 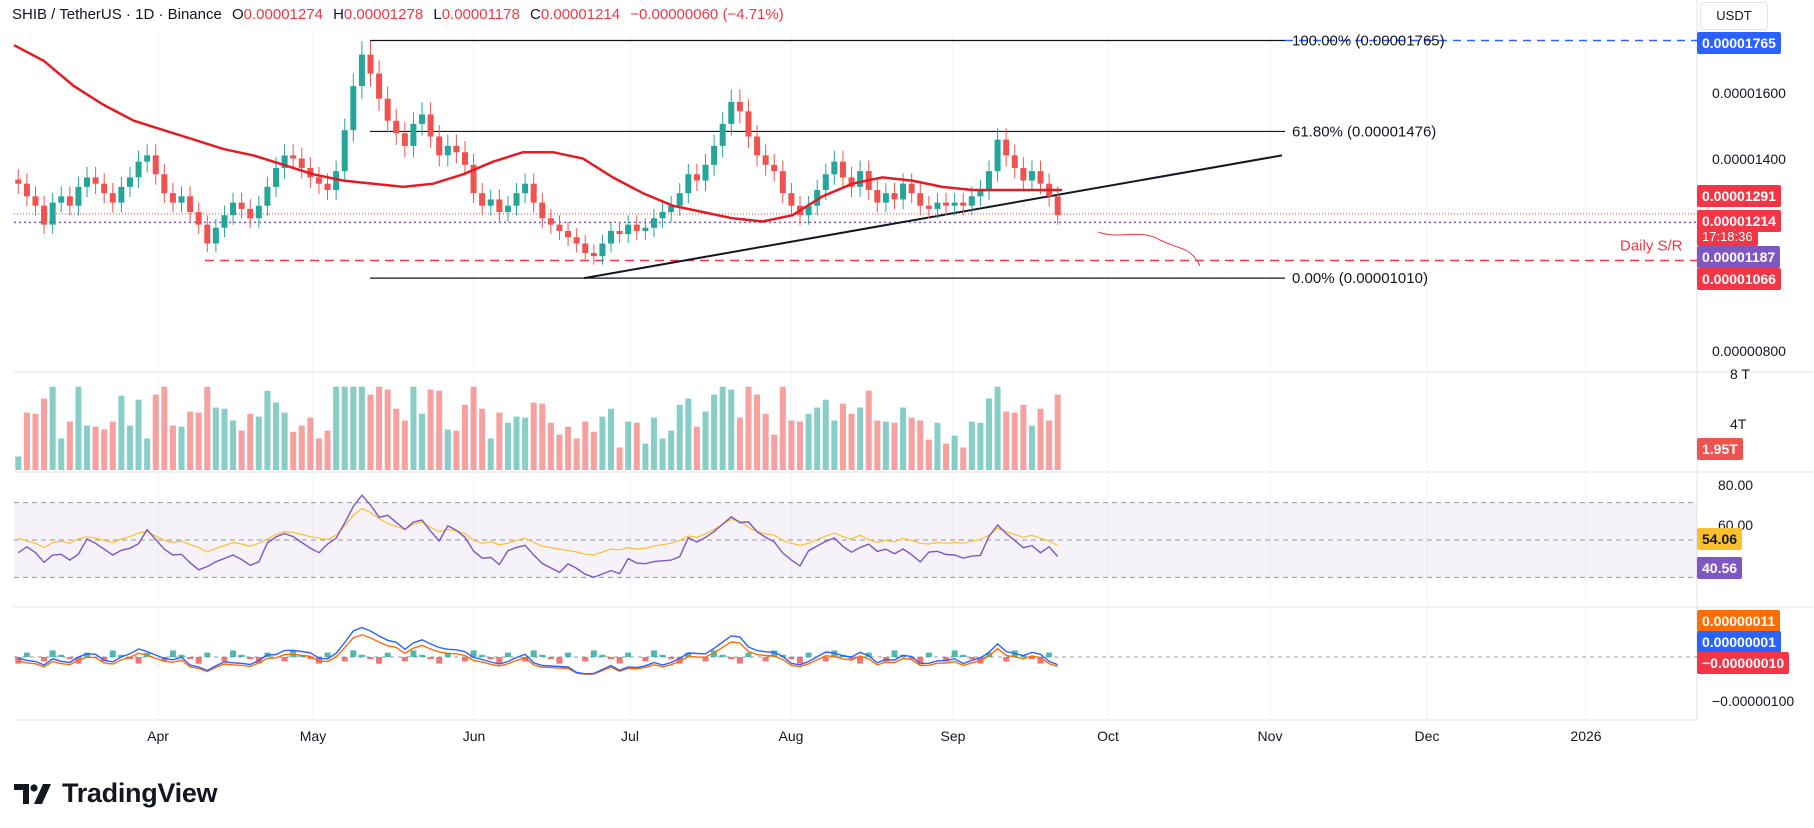 I want to click on tradingview-logo-icon, so click(x=32, y=793).